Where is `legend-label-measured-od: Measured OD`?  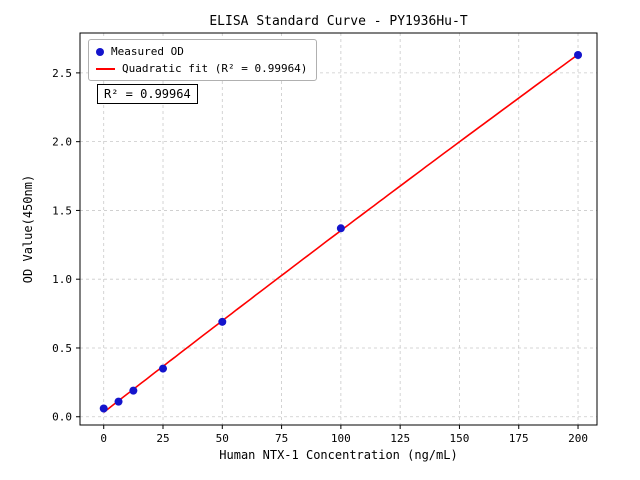
legend-label-measured-od: Measured OD is located at coordinates (147, 51).